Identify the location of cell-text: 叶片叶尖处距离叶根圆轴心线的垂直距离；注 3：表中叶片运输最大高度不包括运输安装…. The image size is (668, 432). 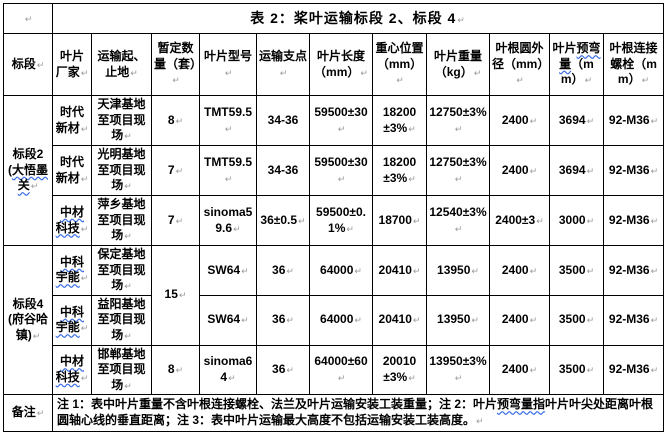
(355, 412).